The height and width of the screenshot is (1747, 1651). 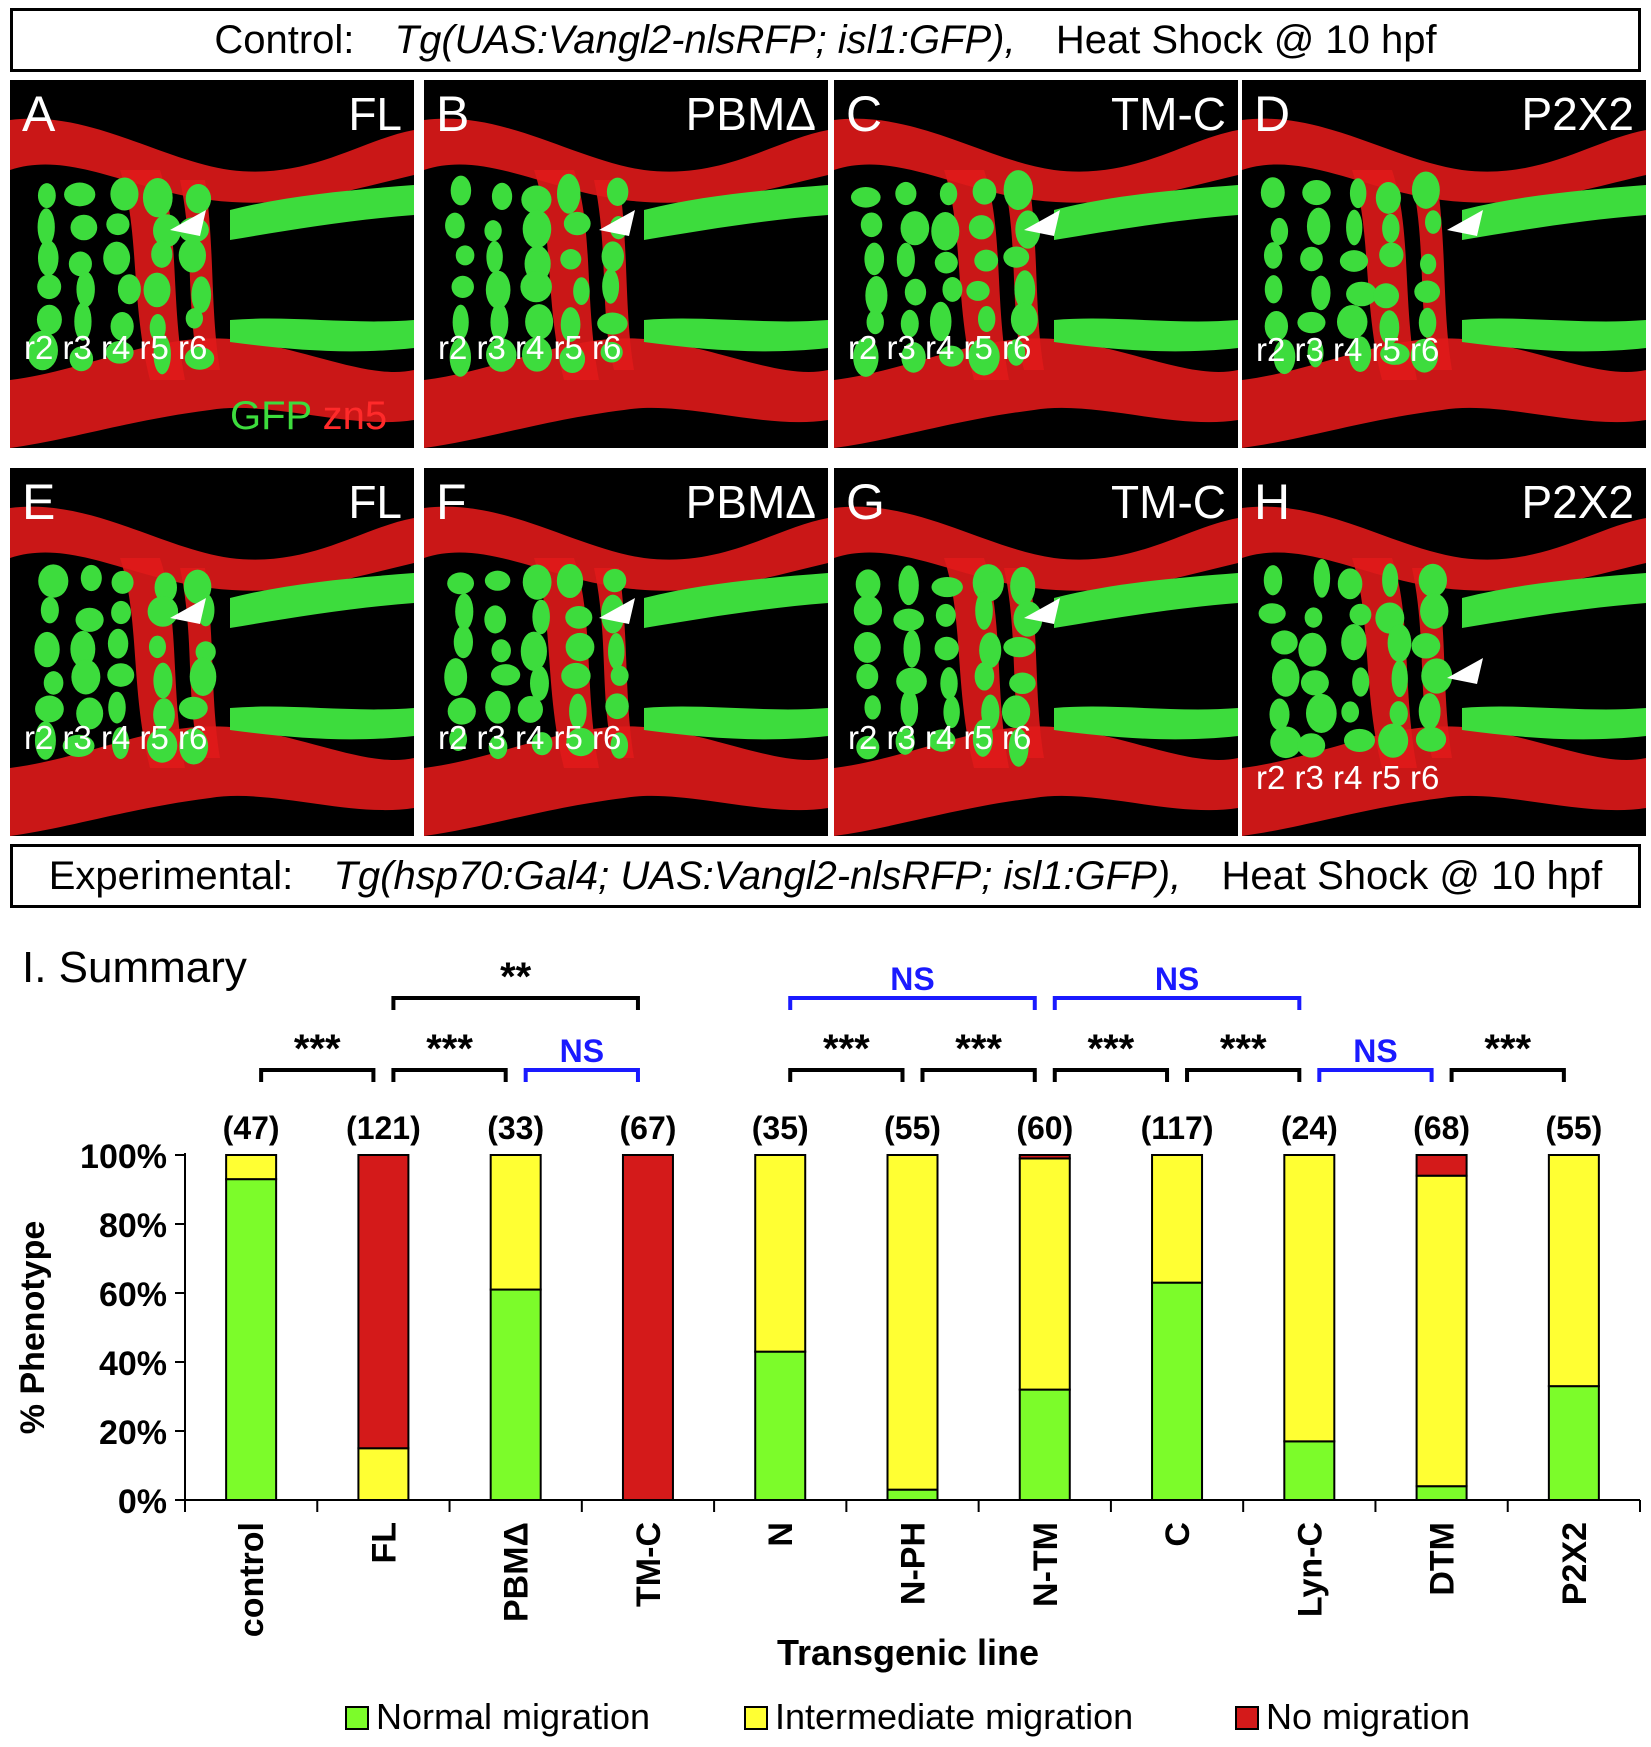 What do you see at coordinates (517, 1572) in the screenshot?
I see `x-category-label: PBMΔ` at bounding box center [517, 1572].